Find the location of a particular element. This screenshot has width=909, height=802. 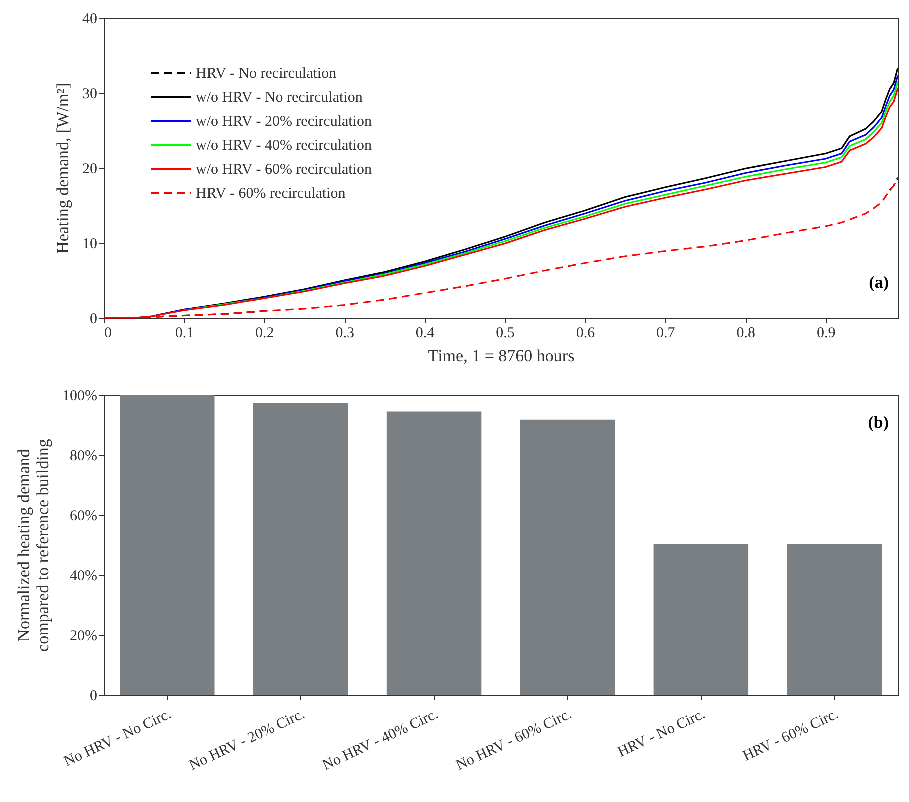

annotation: (a) is located at coordinates (879, 282).